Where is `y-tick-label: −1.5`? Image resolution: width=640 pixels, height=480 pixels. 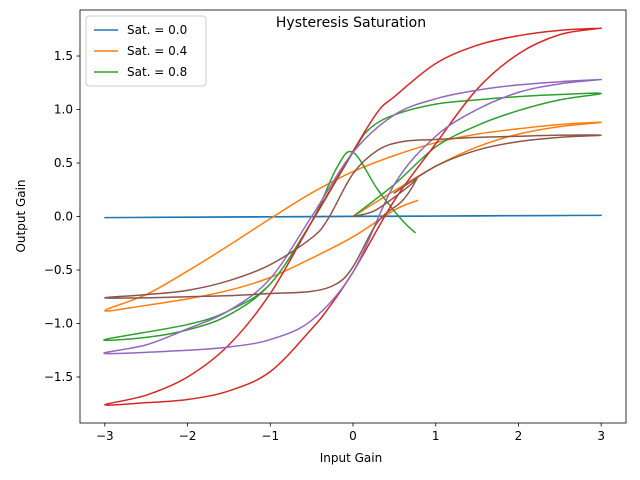
y-tick-label: −1.5 is located at coordinates (58, 377).